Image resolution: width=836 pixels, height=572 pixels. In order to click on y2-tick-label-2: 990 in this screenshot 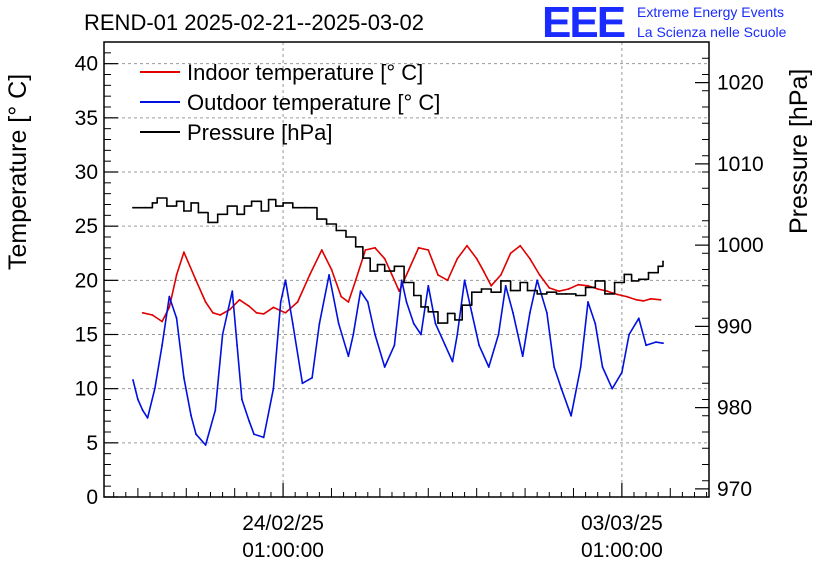, I will do `click(734, 326)`.